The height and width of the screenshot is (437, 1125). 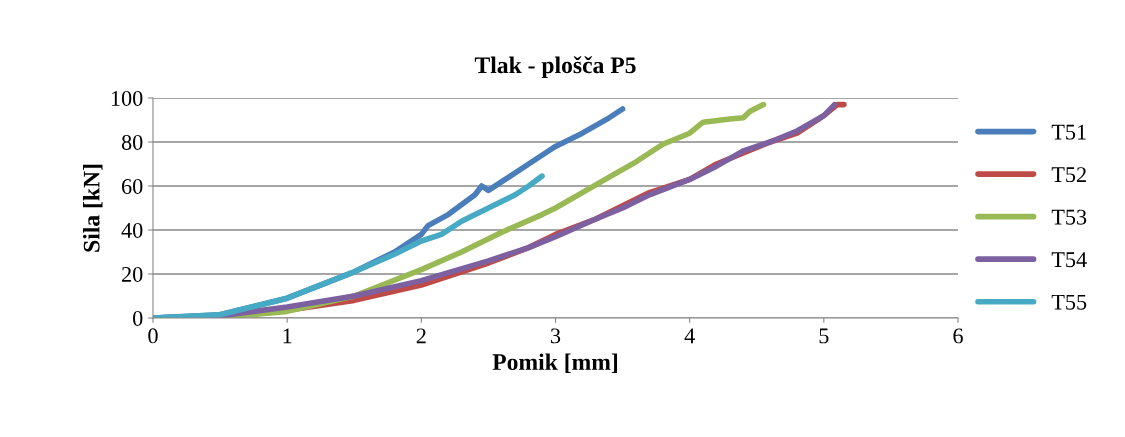 What do you see at coordinates (421, 336) in the screenshot?
I see `x-tick-label: 2` at bounding box center [421, 336].